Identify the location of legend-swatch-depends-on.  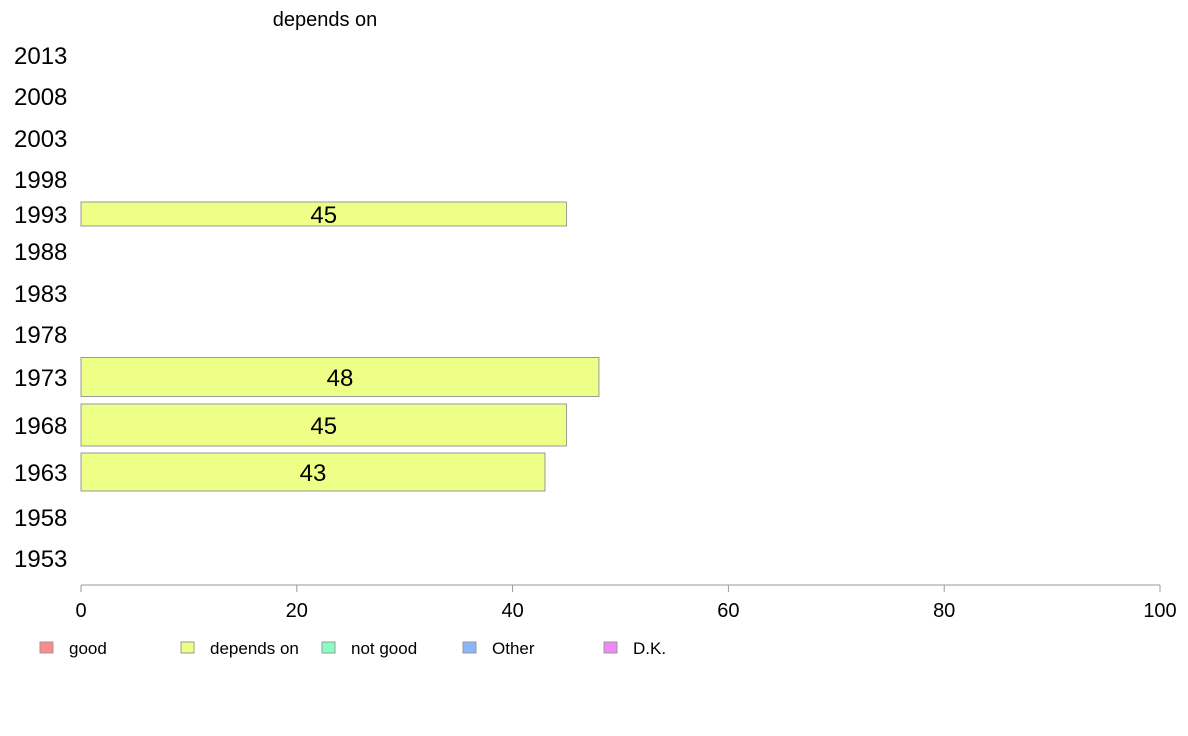
(187, 647).